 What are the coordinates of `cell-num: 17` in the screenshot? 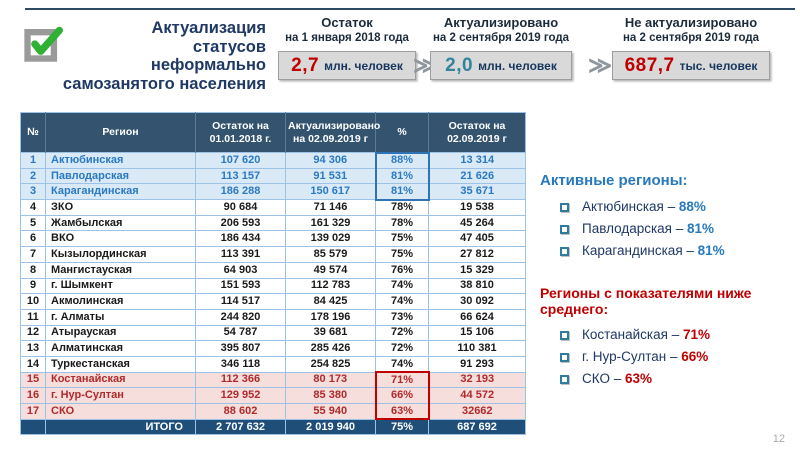 It's located at (33, 411).